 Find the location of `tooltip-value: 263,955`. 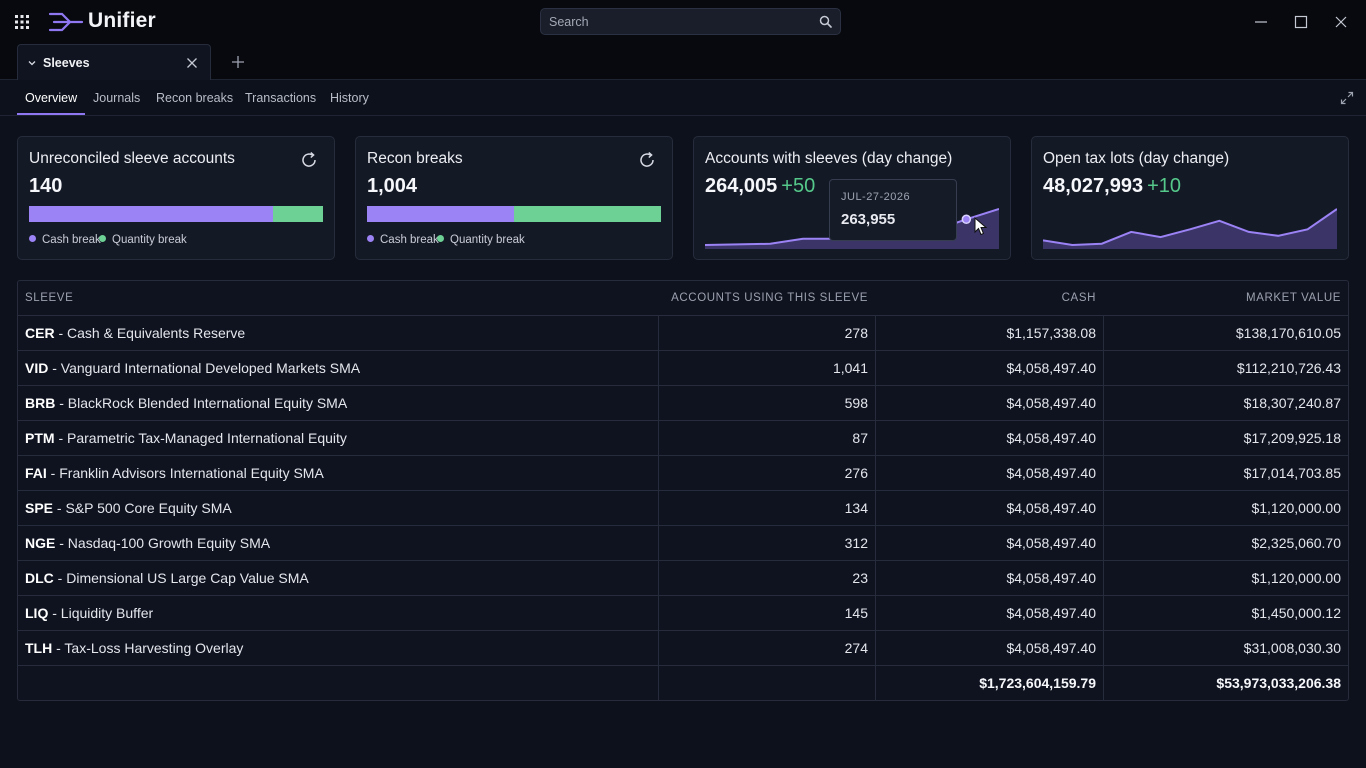

tooltip-value: 263,955 is located at coordinates (868, 219).